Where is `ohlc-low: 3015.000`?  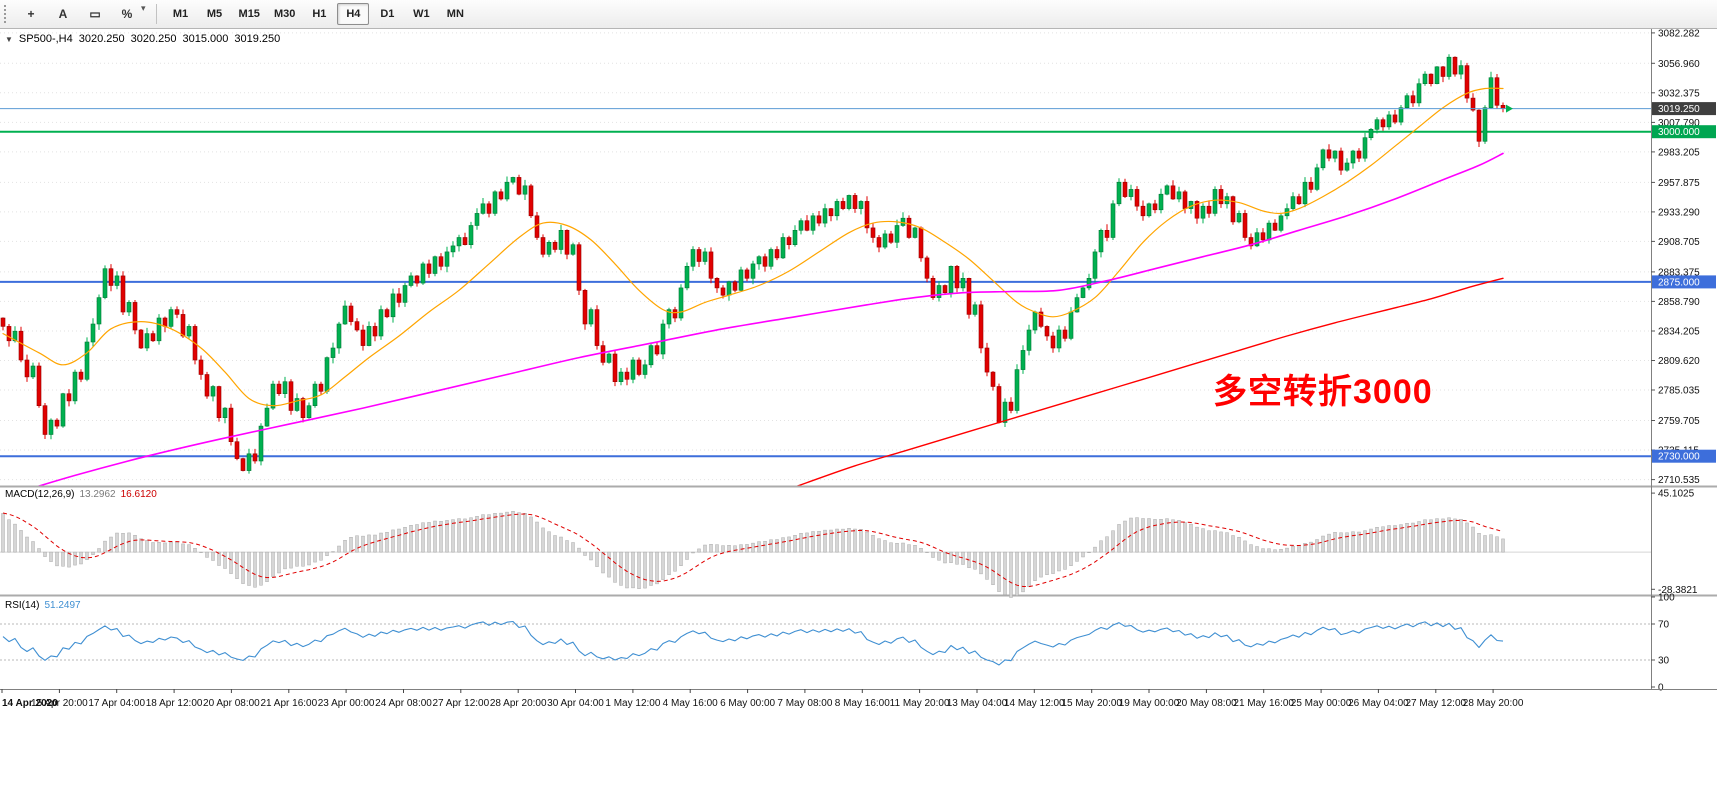
ohlc-low: 3015.000 is located at coordinates (205, 39).